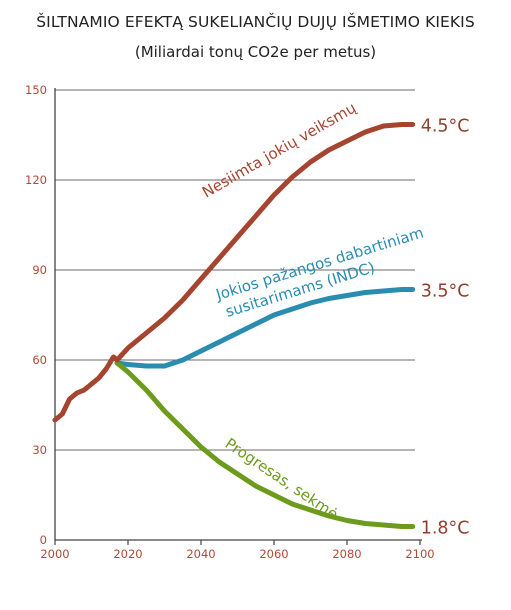 This screenshot has width=511, height=610. What do you see at coordinates (445, 292) in the screenshot?
I see `end-label-indc: 3.5°C` at bounding box center [445, 292].